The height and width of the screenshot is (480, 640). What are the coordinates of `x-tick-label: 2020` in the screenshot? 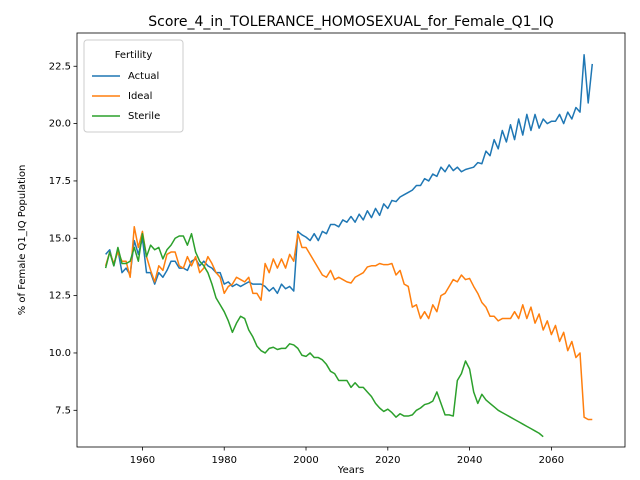 It's located at (387, 460).